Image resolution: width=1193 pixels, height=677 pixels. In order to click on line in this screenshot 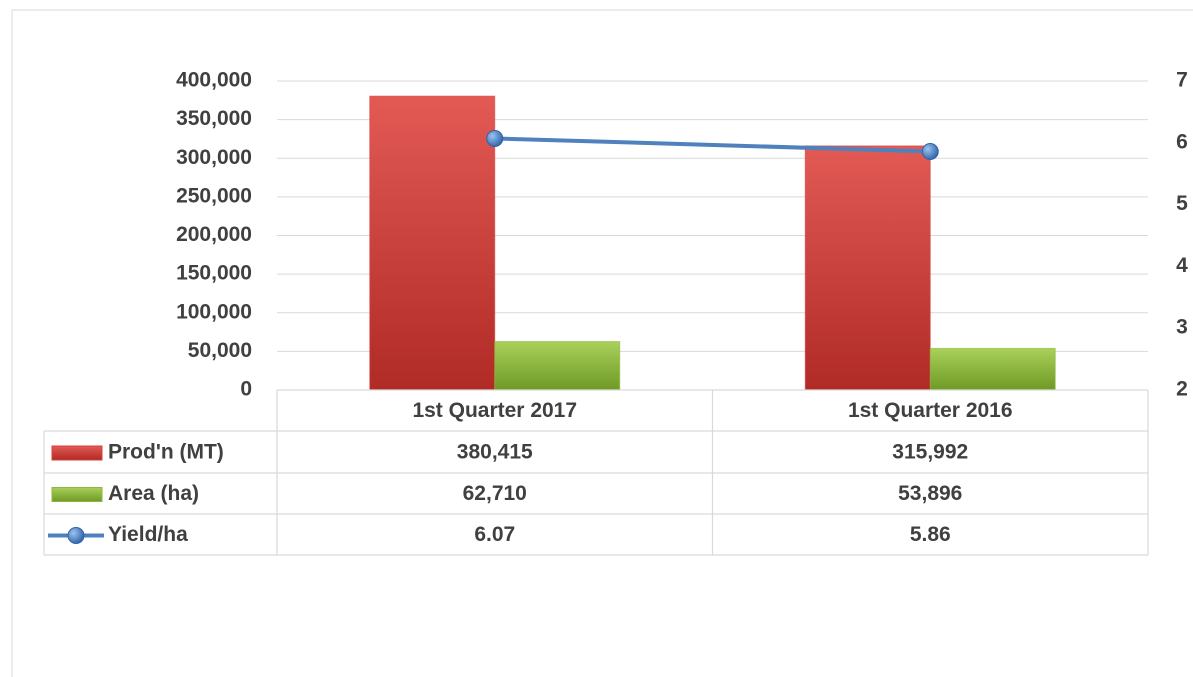, I will do `click(712, 145)`.